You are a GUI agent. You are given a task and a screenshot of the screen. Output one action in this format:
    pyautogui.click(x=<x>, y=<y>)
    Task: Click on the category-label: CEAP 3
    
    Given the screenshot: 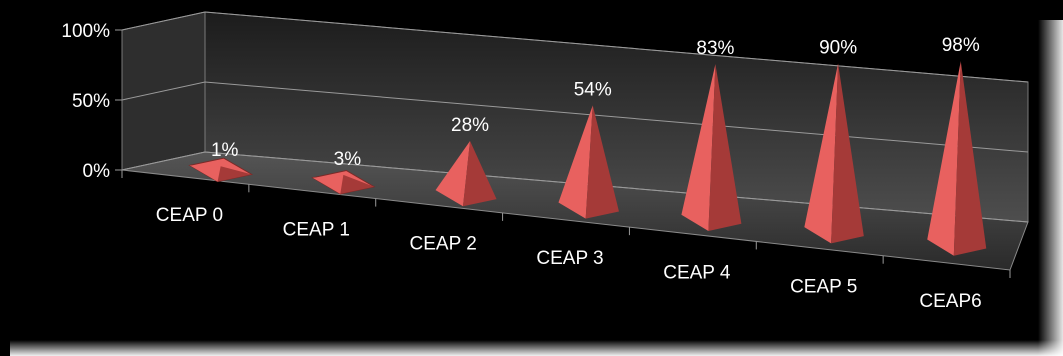 What is the action you would take?
    pyautogui.click(x=569, y=258)
    